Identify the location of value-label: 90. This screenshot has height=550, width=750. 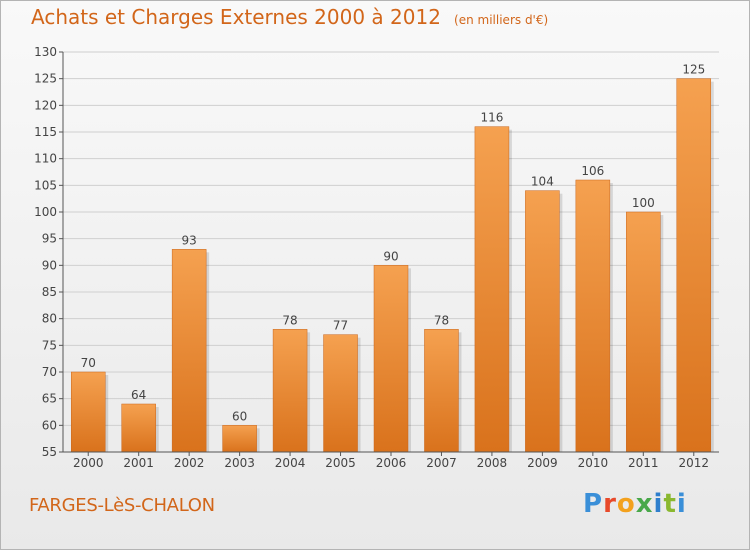
(390, 256).